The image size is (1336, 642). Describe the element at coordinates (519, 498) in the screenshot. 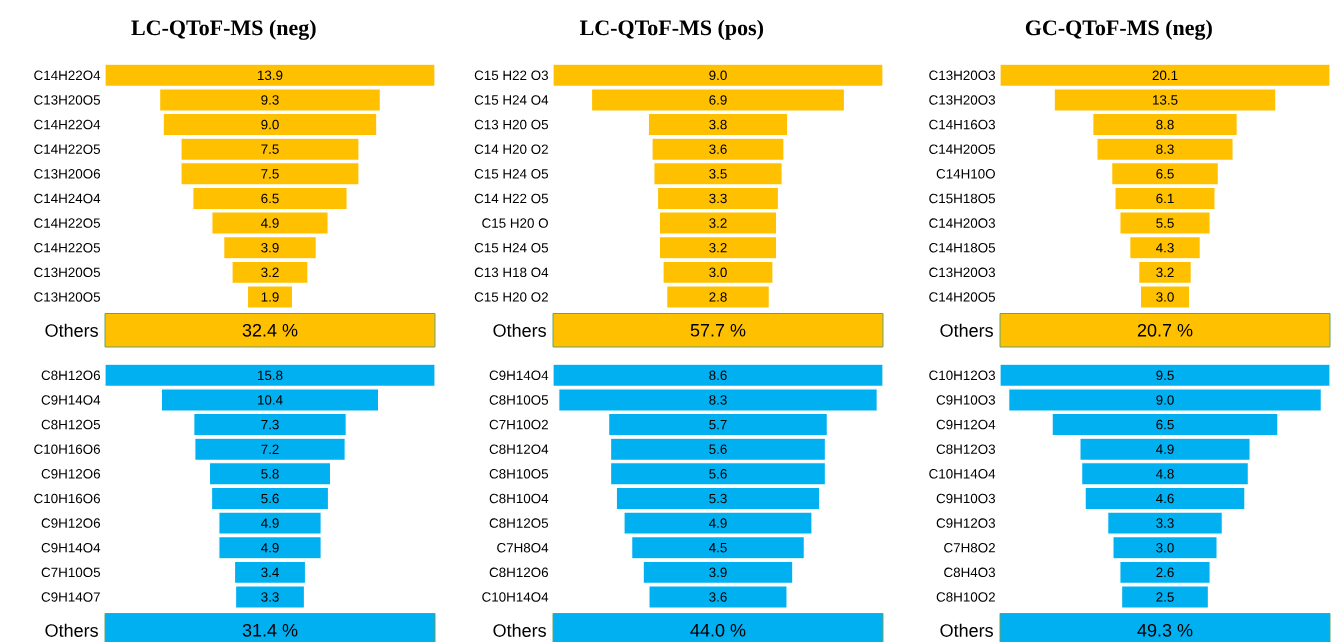

I see `category-label: C8H10O4` at that location.